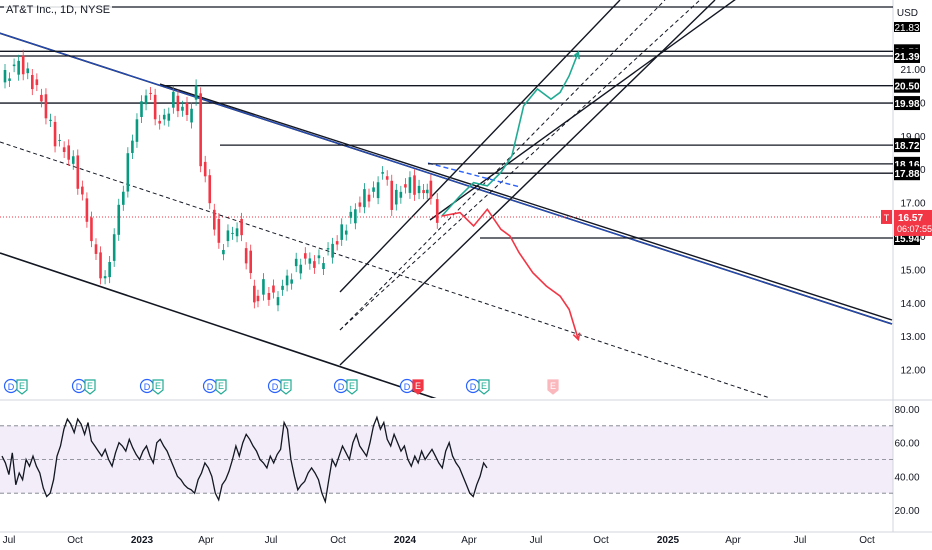  I want to click on channel-lower-line, so click(218, 325).